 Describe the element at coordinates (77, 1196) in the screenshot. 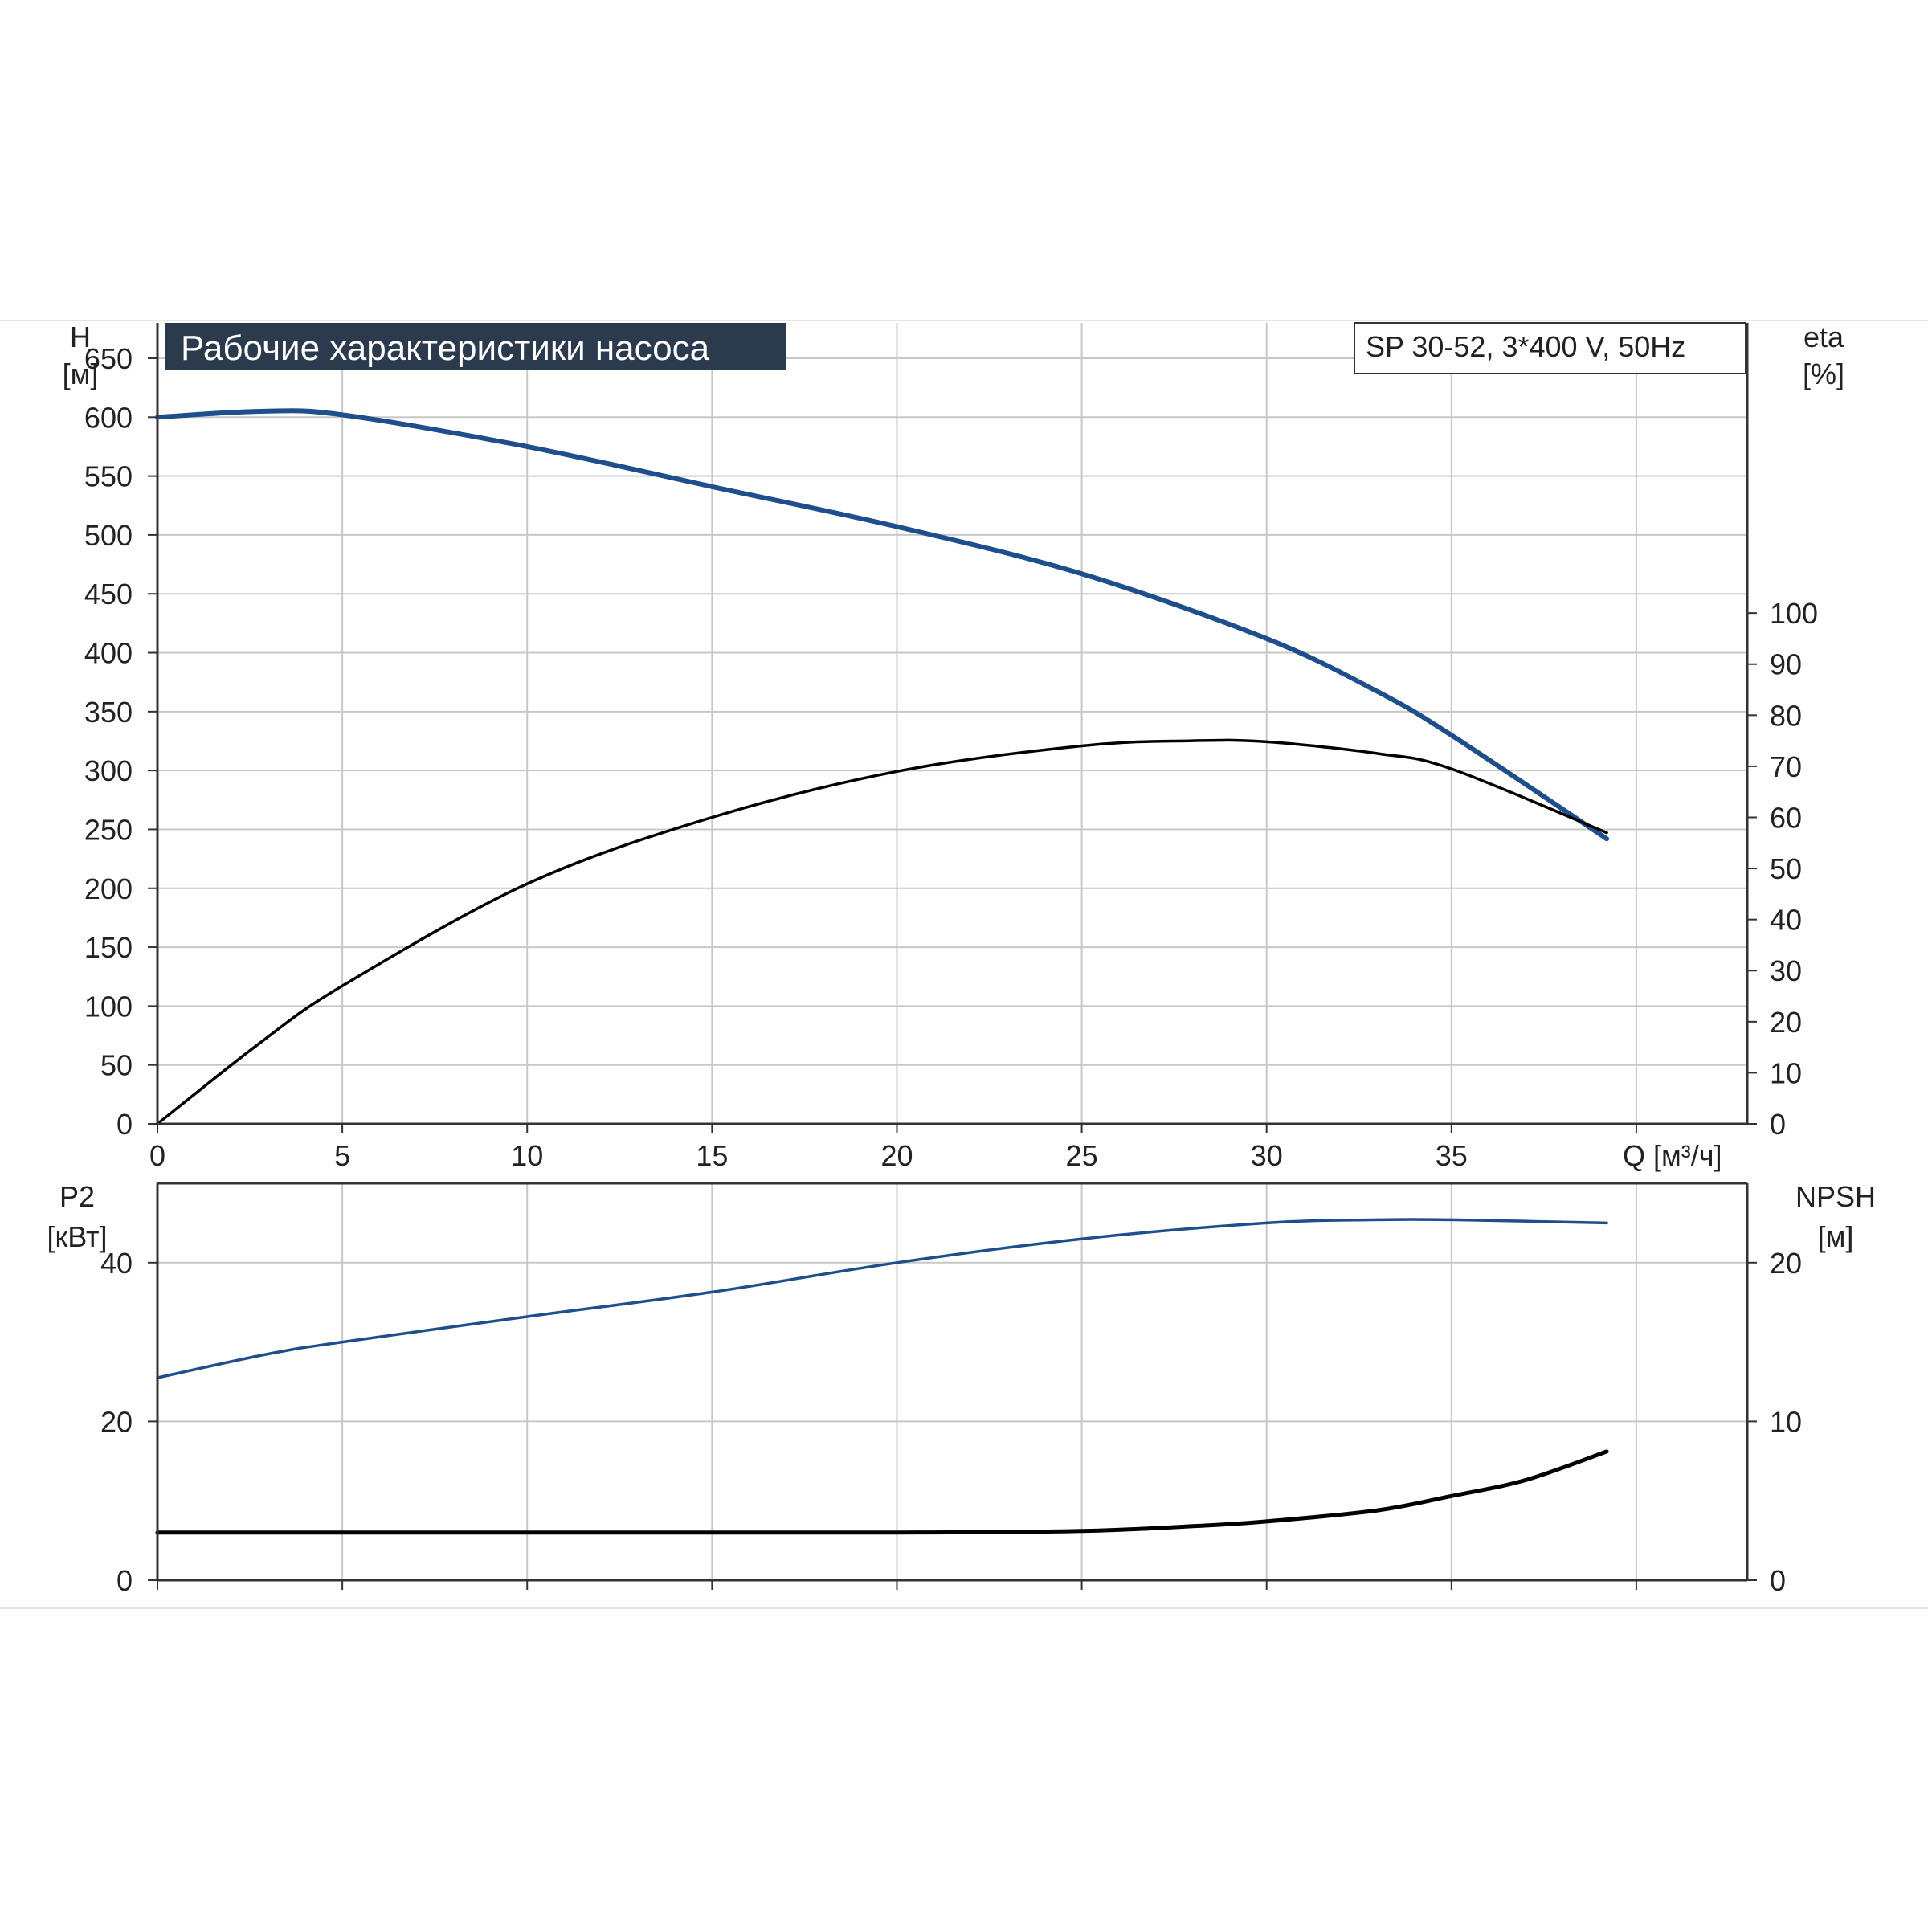

I see `p2-axis-name: P2` at that location.